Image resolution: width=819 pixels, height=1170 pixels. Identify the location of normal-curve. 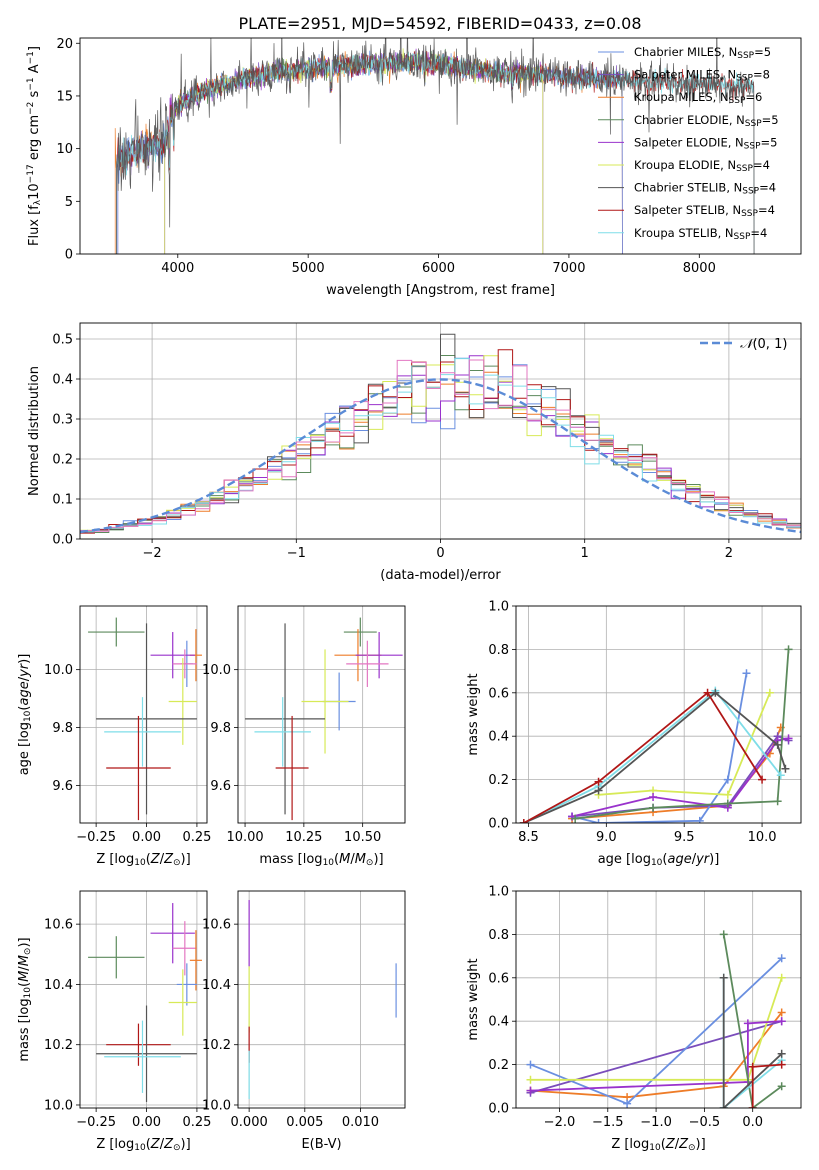
(440, 456).